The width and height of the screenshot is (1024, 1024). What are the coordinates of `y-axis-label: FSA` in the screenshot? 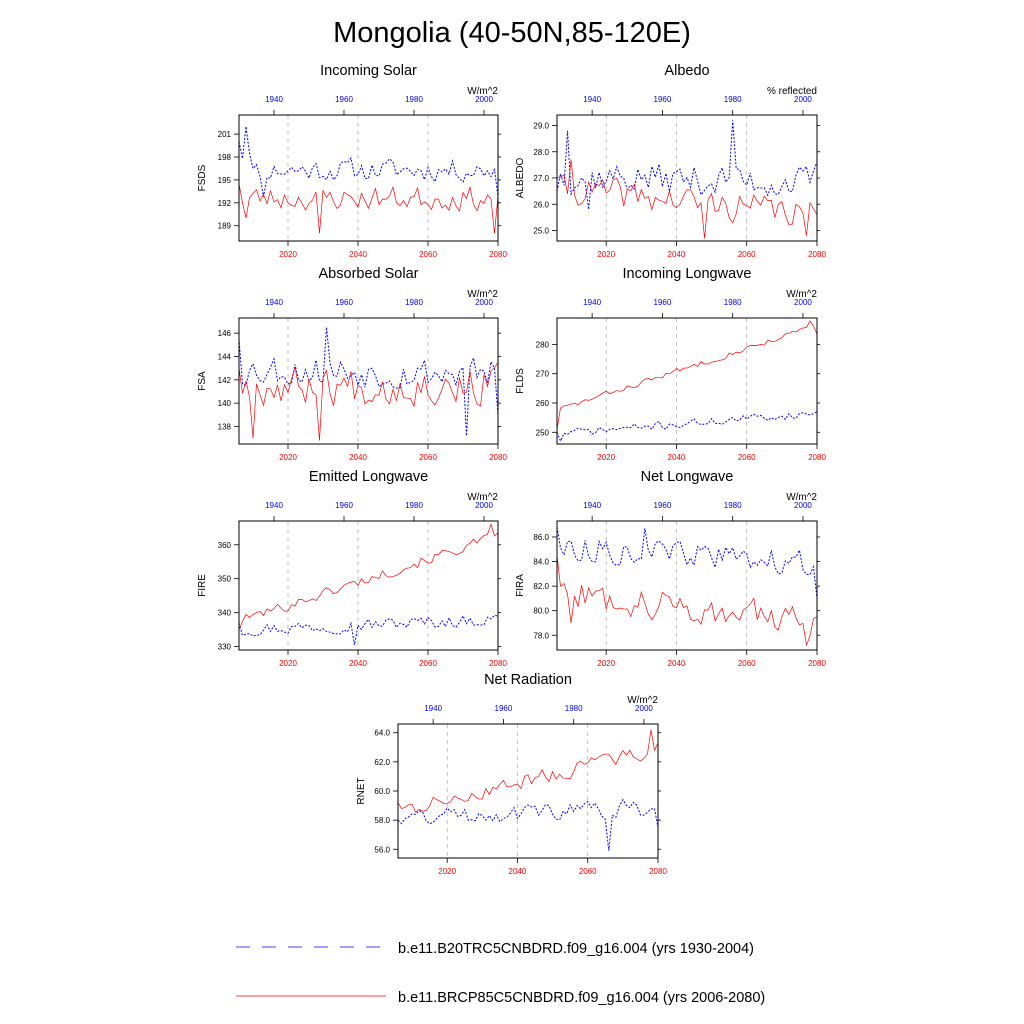 It's located at (202, 381).